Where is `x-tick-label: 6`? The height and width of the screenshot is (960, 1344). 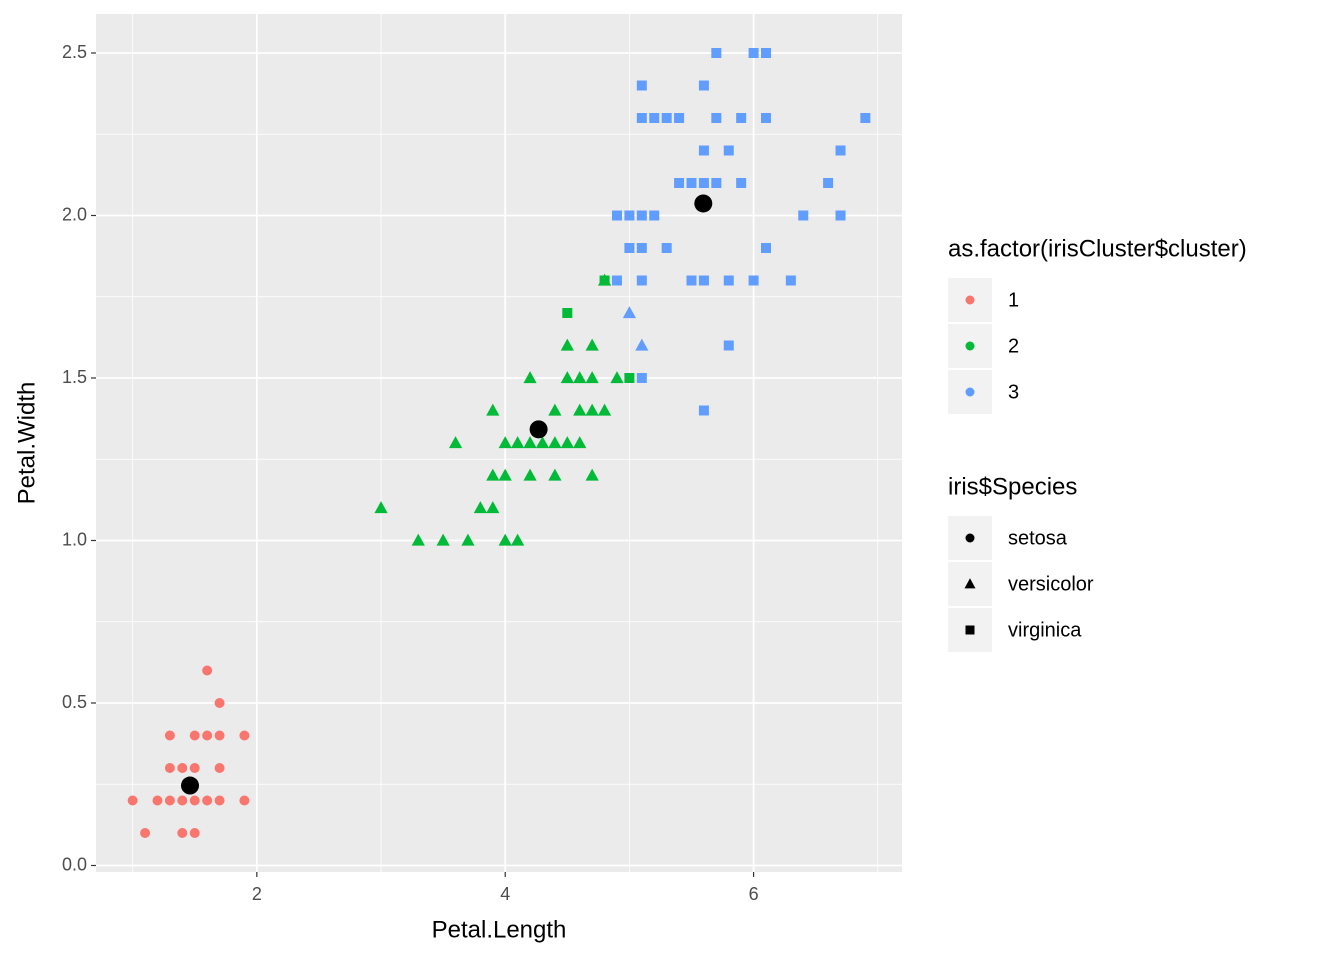 x-tick-label: 6 is located at coordinates (754, 894).